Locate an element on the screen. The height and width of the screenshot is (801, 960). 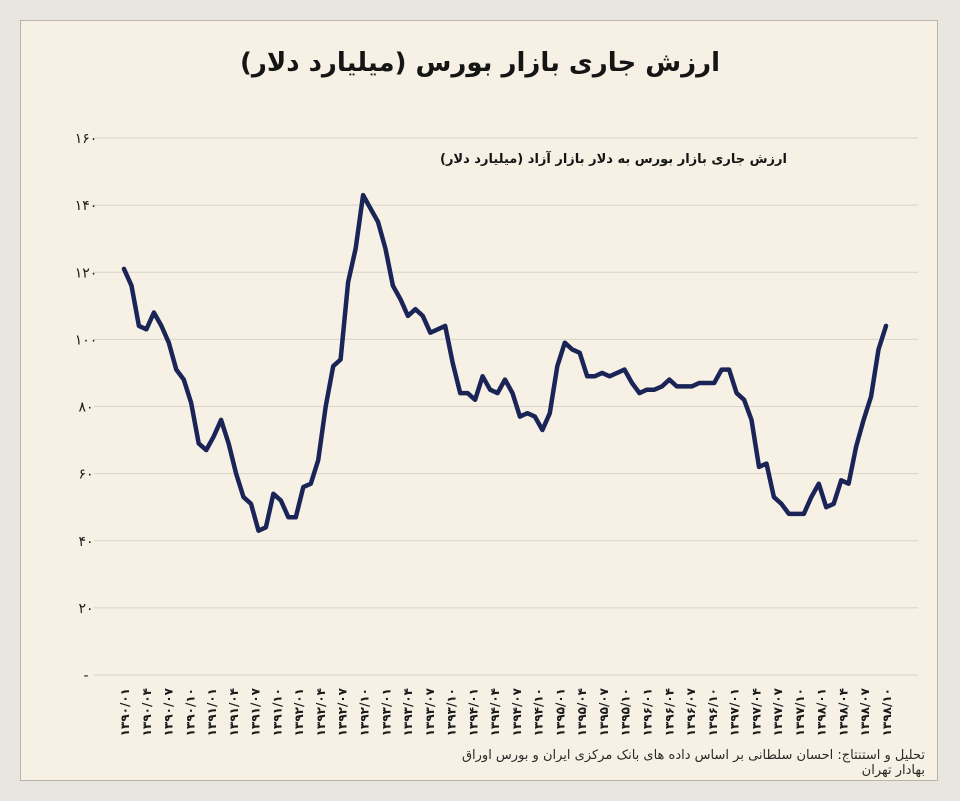
y-tick-label: ۲۰ is located at coordinates (85, 609).